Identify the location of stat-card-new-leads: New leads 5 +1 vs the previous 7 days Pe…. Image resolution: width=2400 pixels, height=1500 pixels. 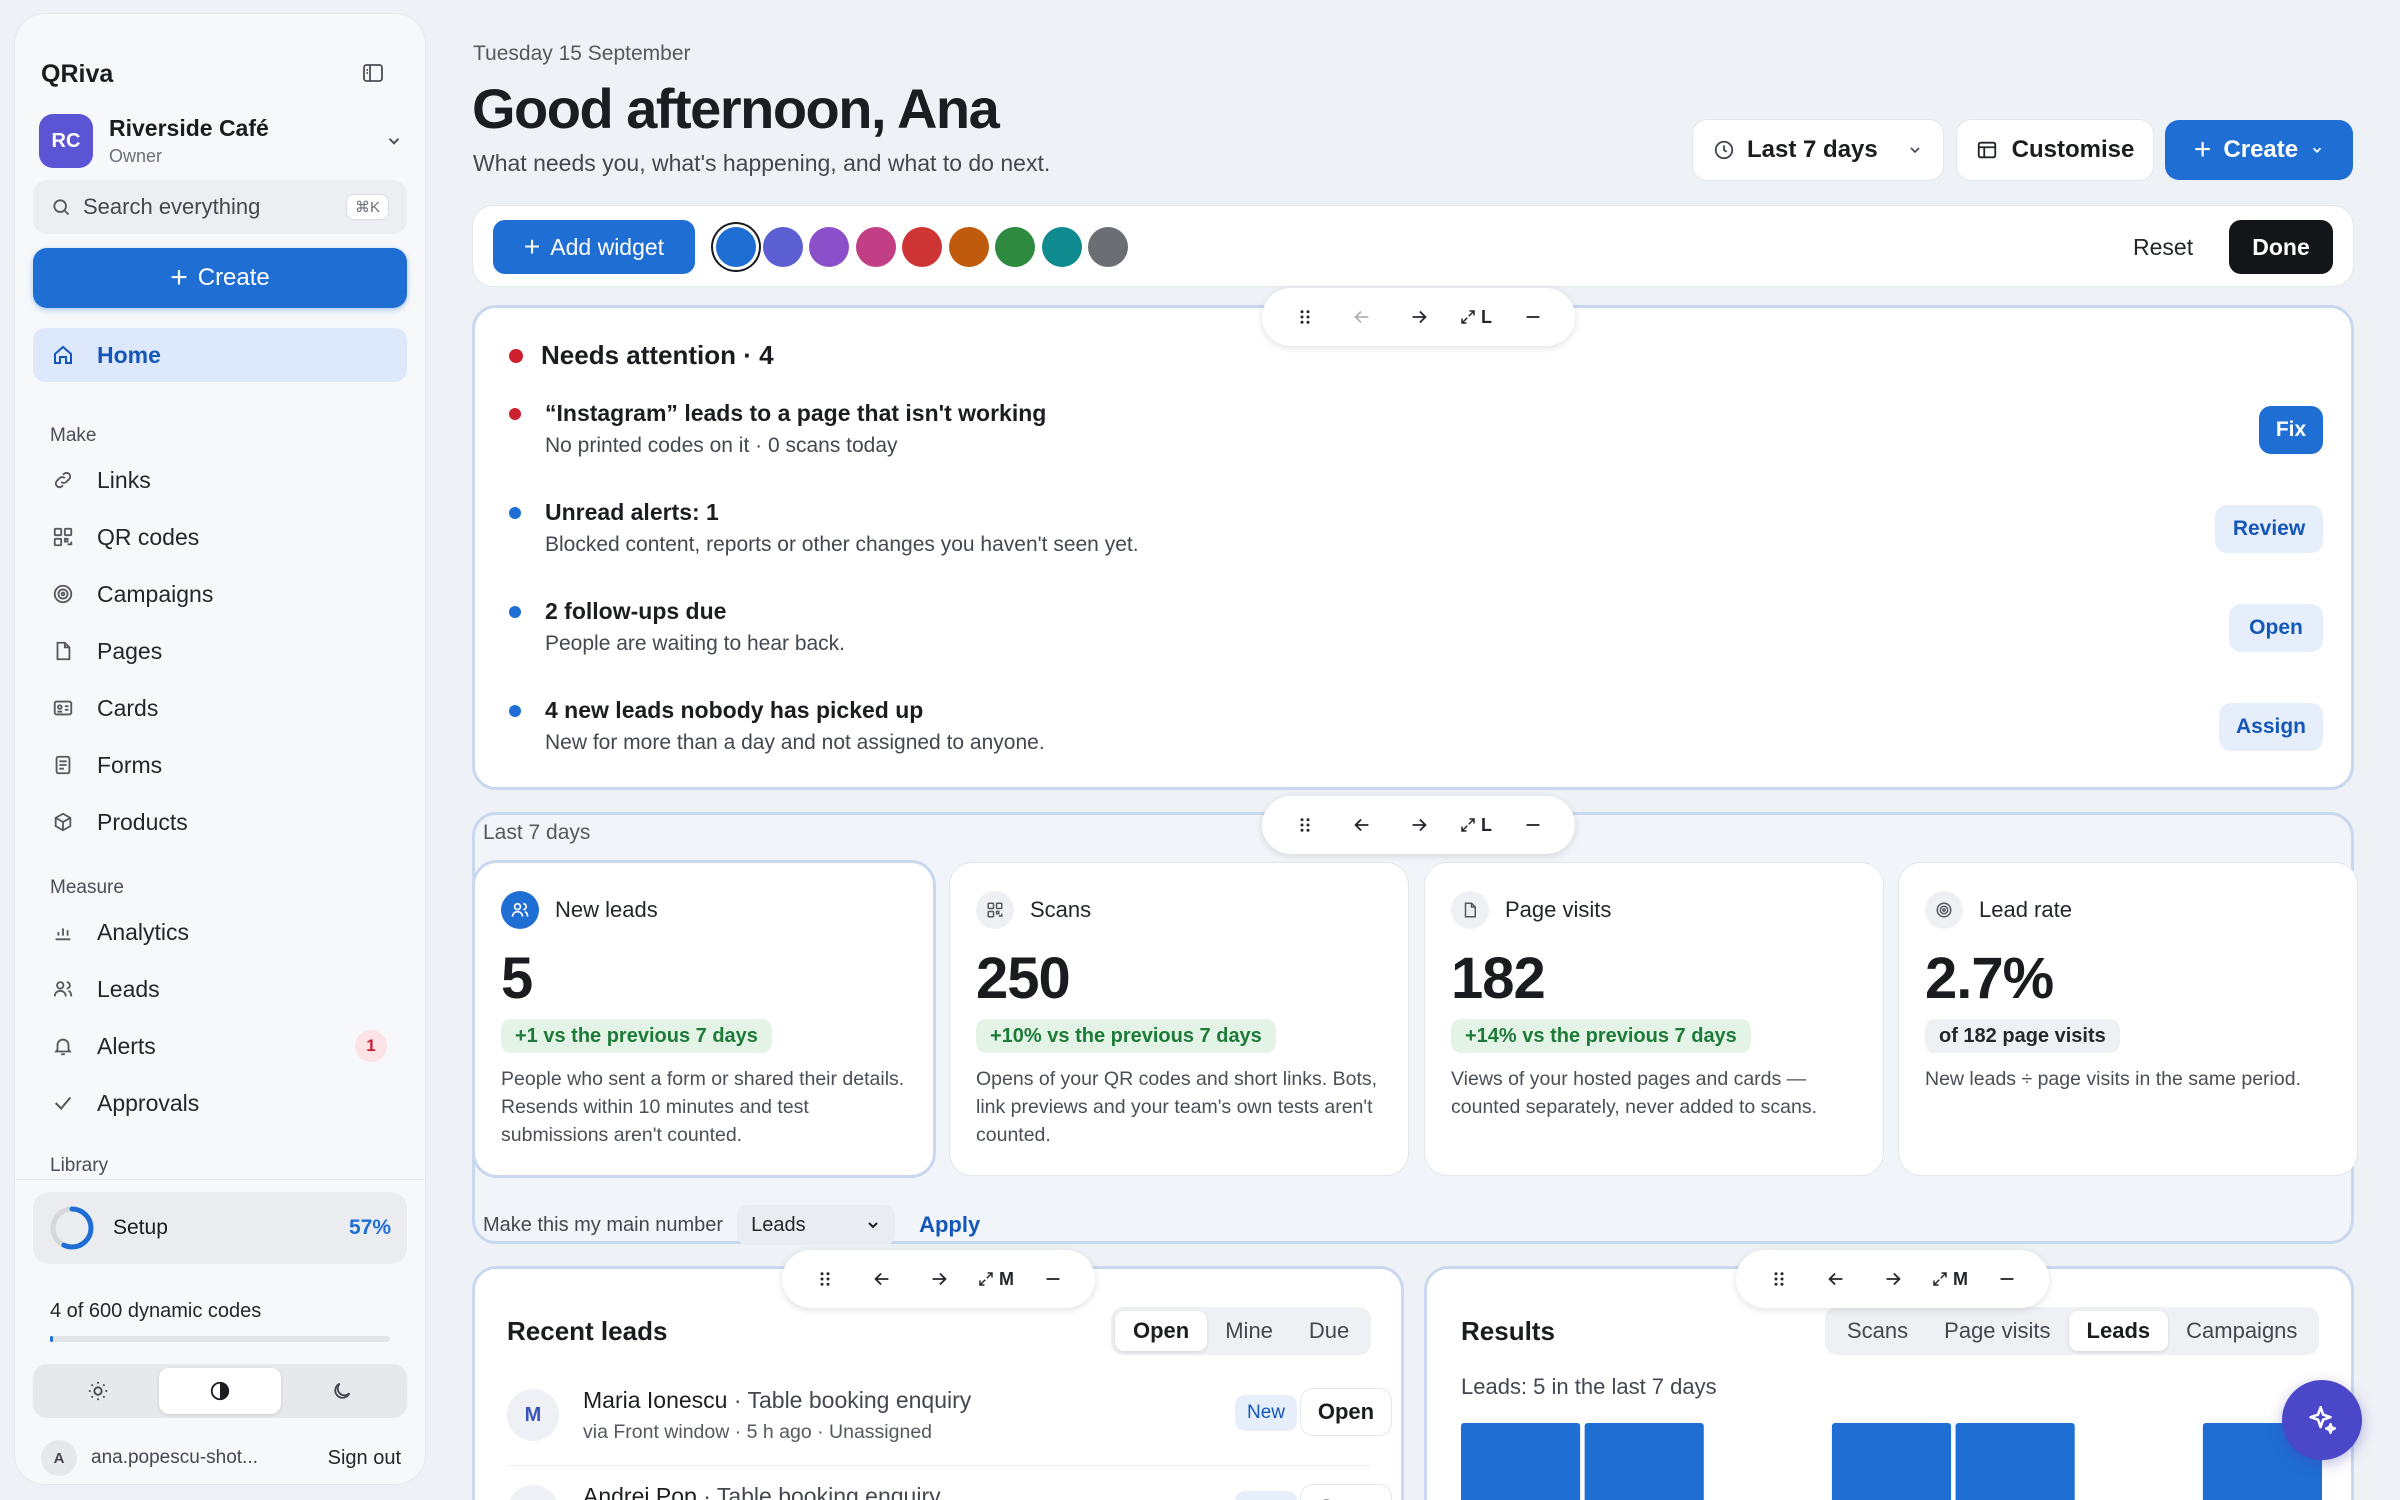
(704, 1019).